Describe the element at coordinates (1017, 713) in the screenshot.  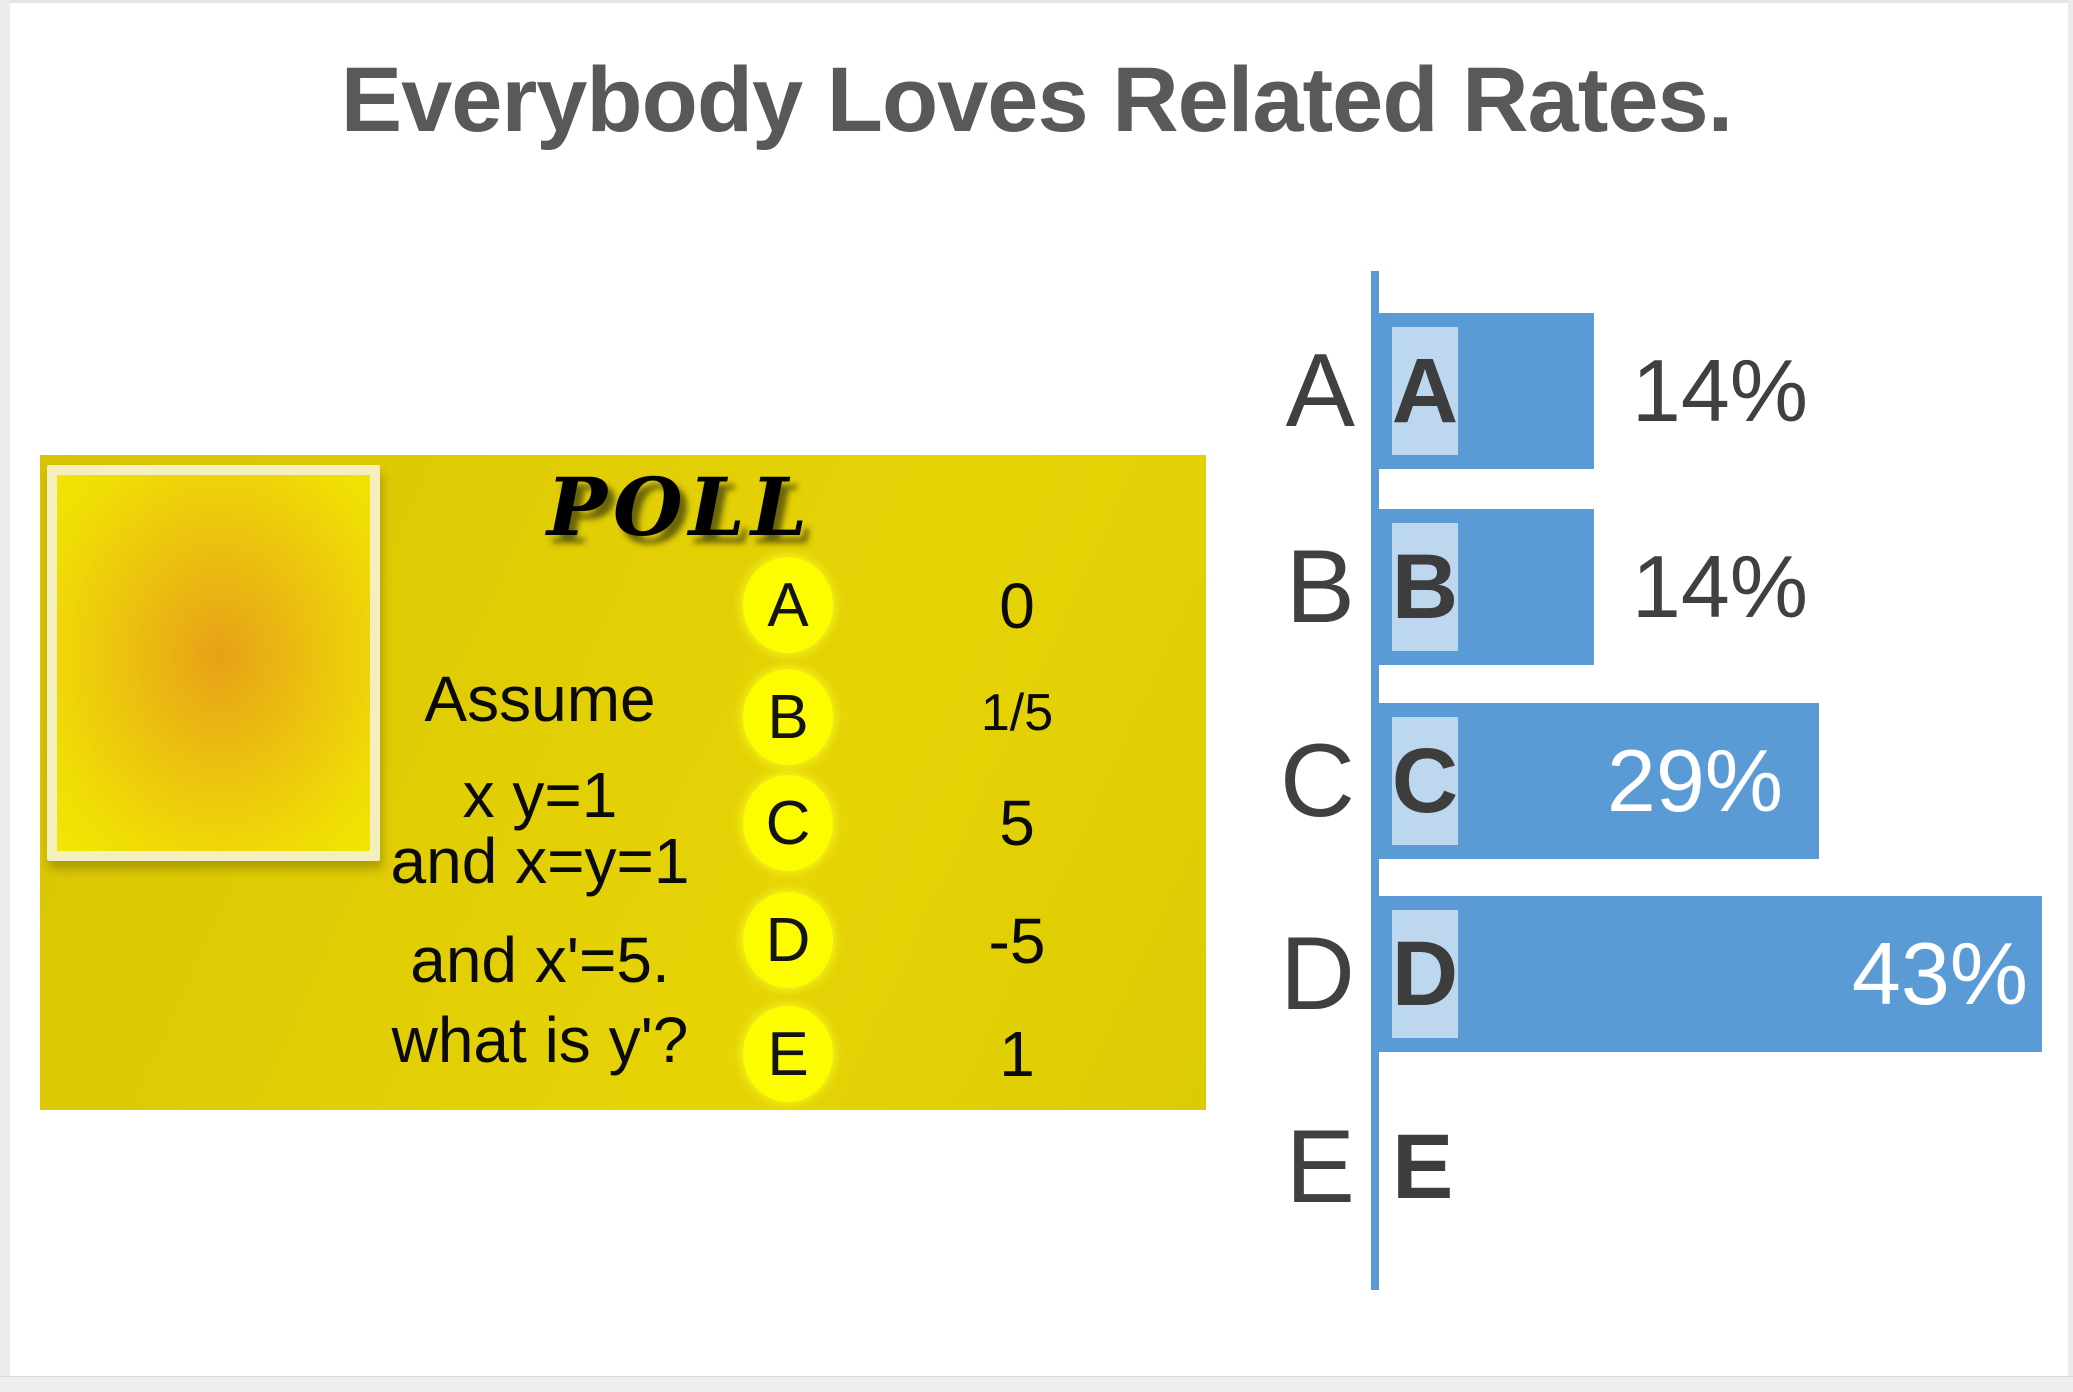
I see `option-value-b: 1/5` at that location.